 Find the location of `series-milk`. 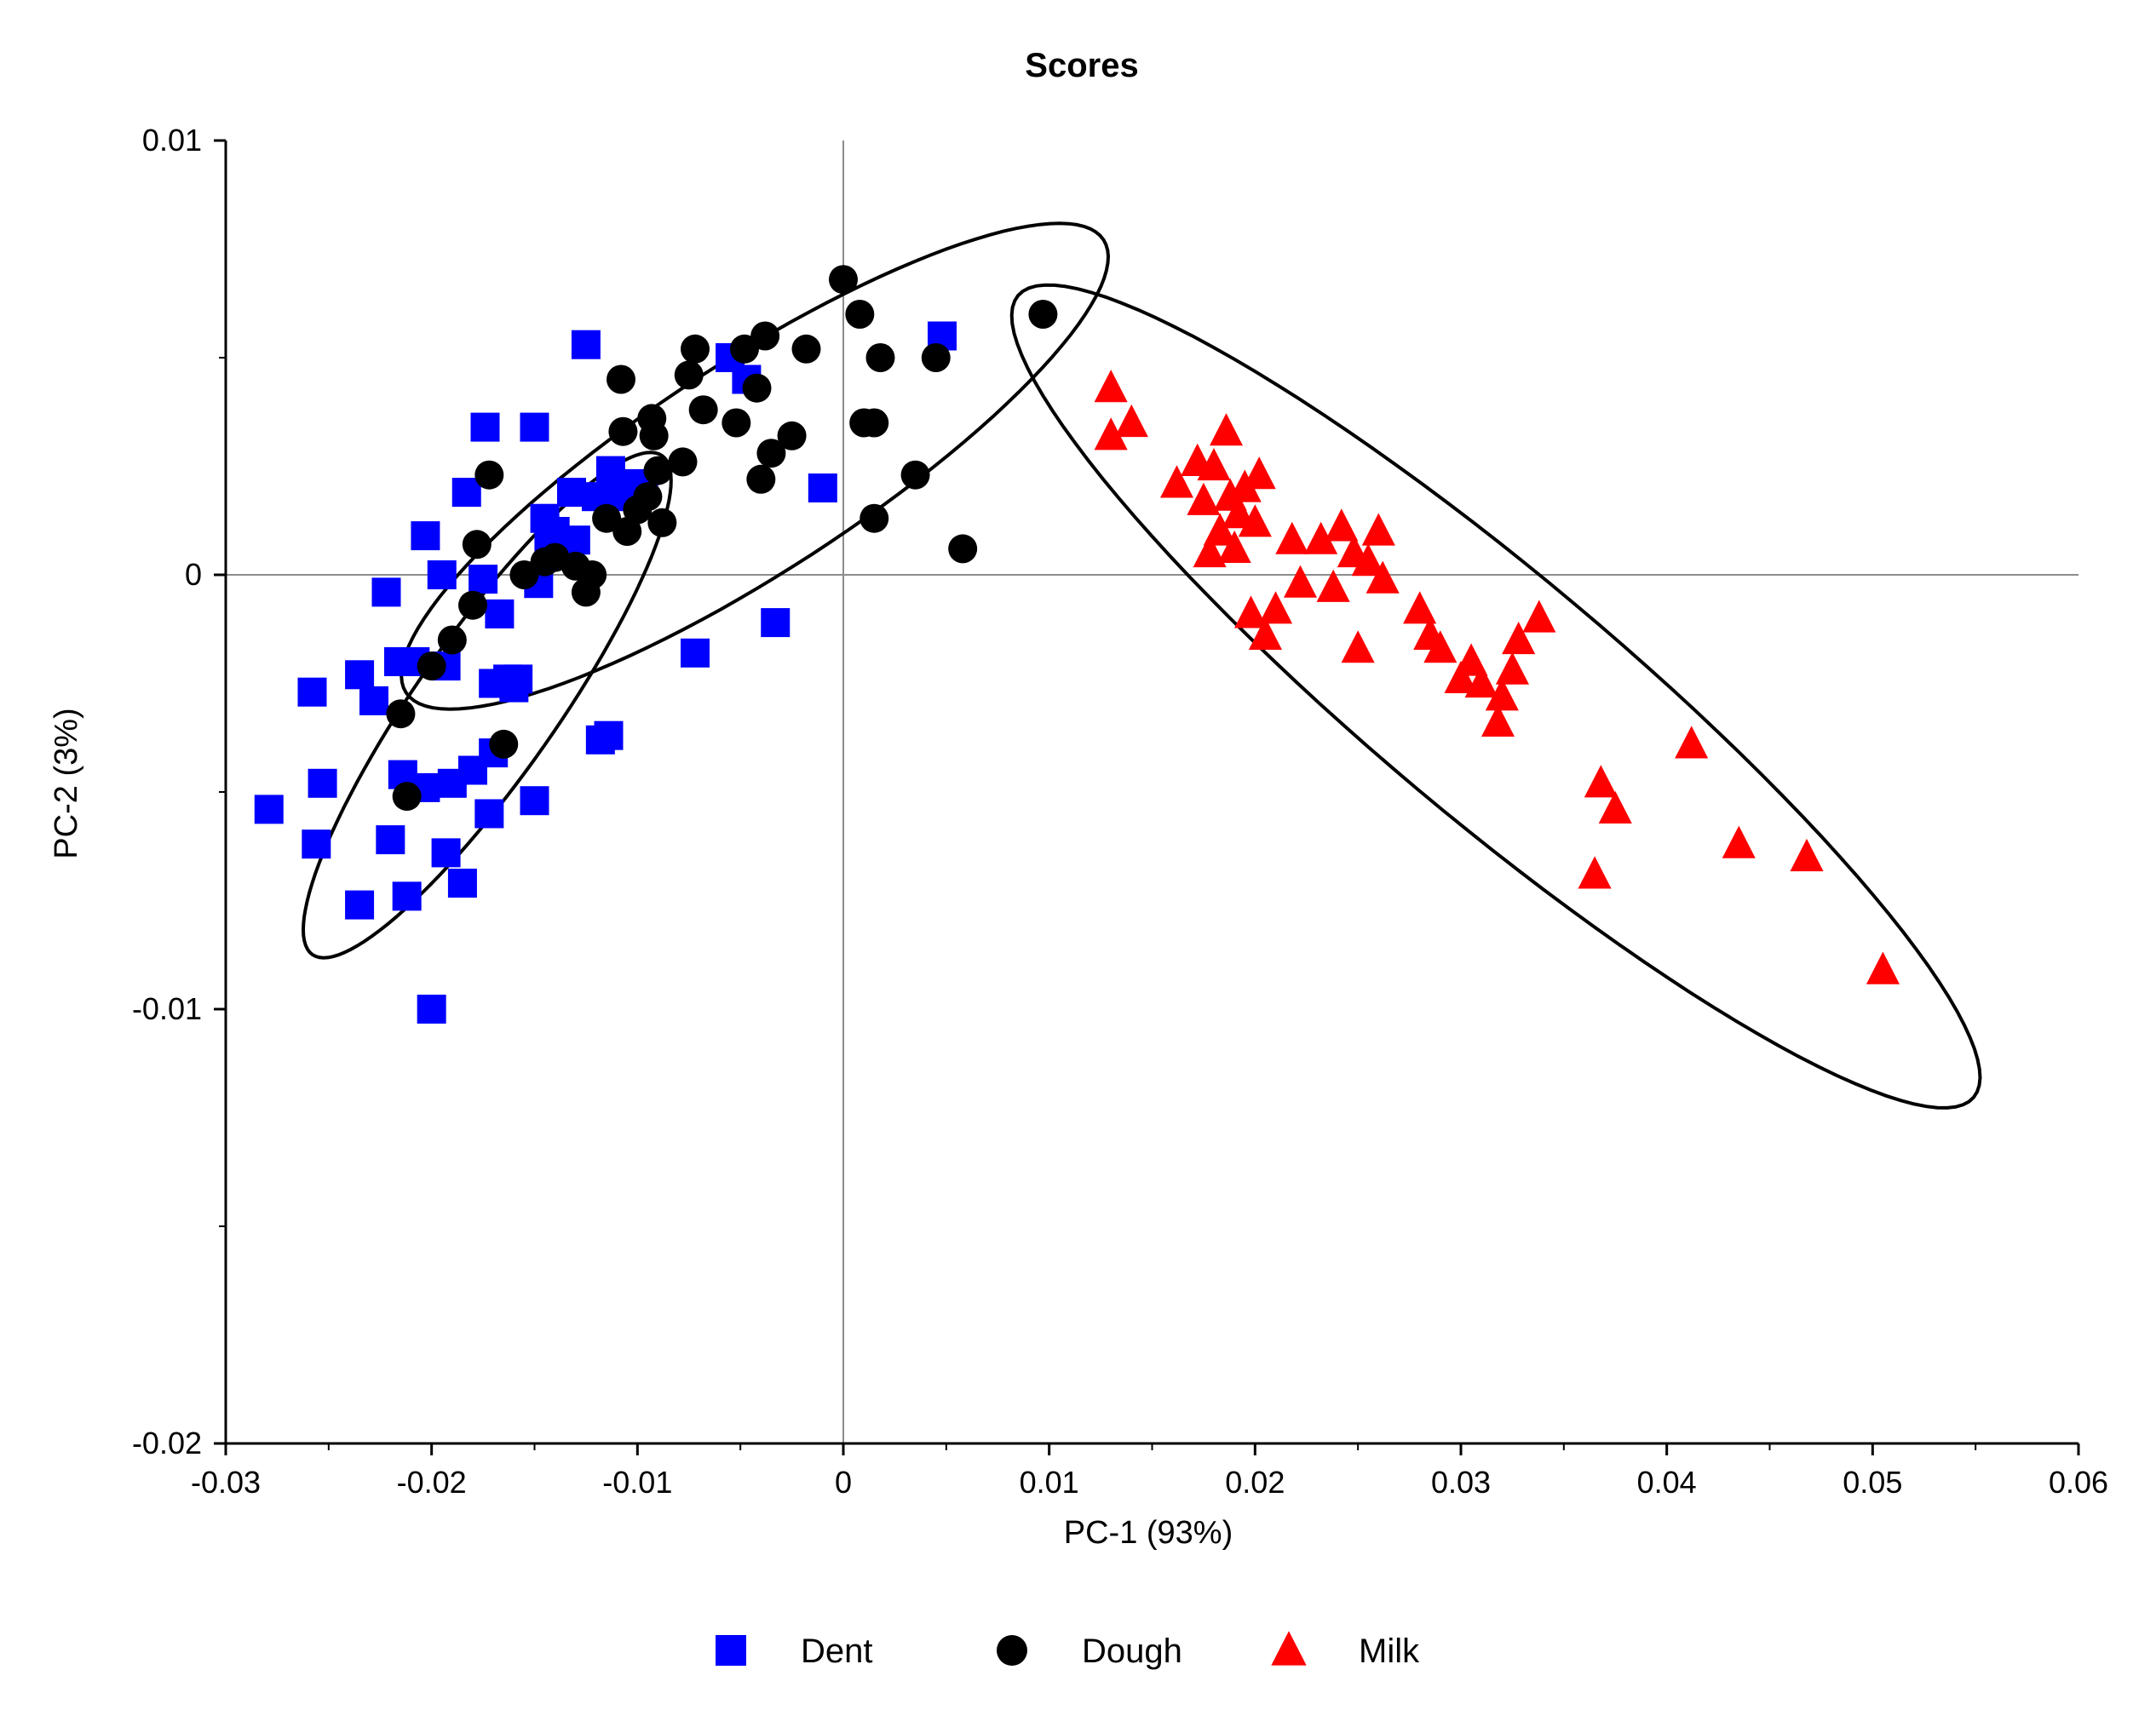

series-milk is located at coordinates (1497, 677).